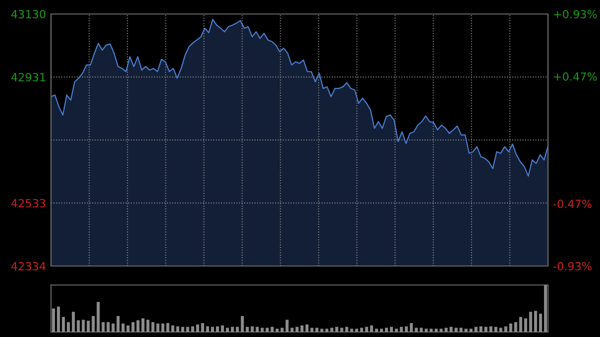 This screenshot has height=337, width=600. I want to click on y-tick-label: 42334, so click(28, 266).